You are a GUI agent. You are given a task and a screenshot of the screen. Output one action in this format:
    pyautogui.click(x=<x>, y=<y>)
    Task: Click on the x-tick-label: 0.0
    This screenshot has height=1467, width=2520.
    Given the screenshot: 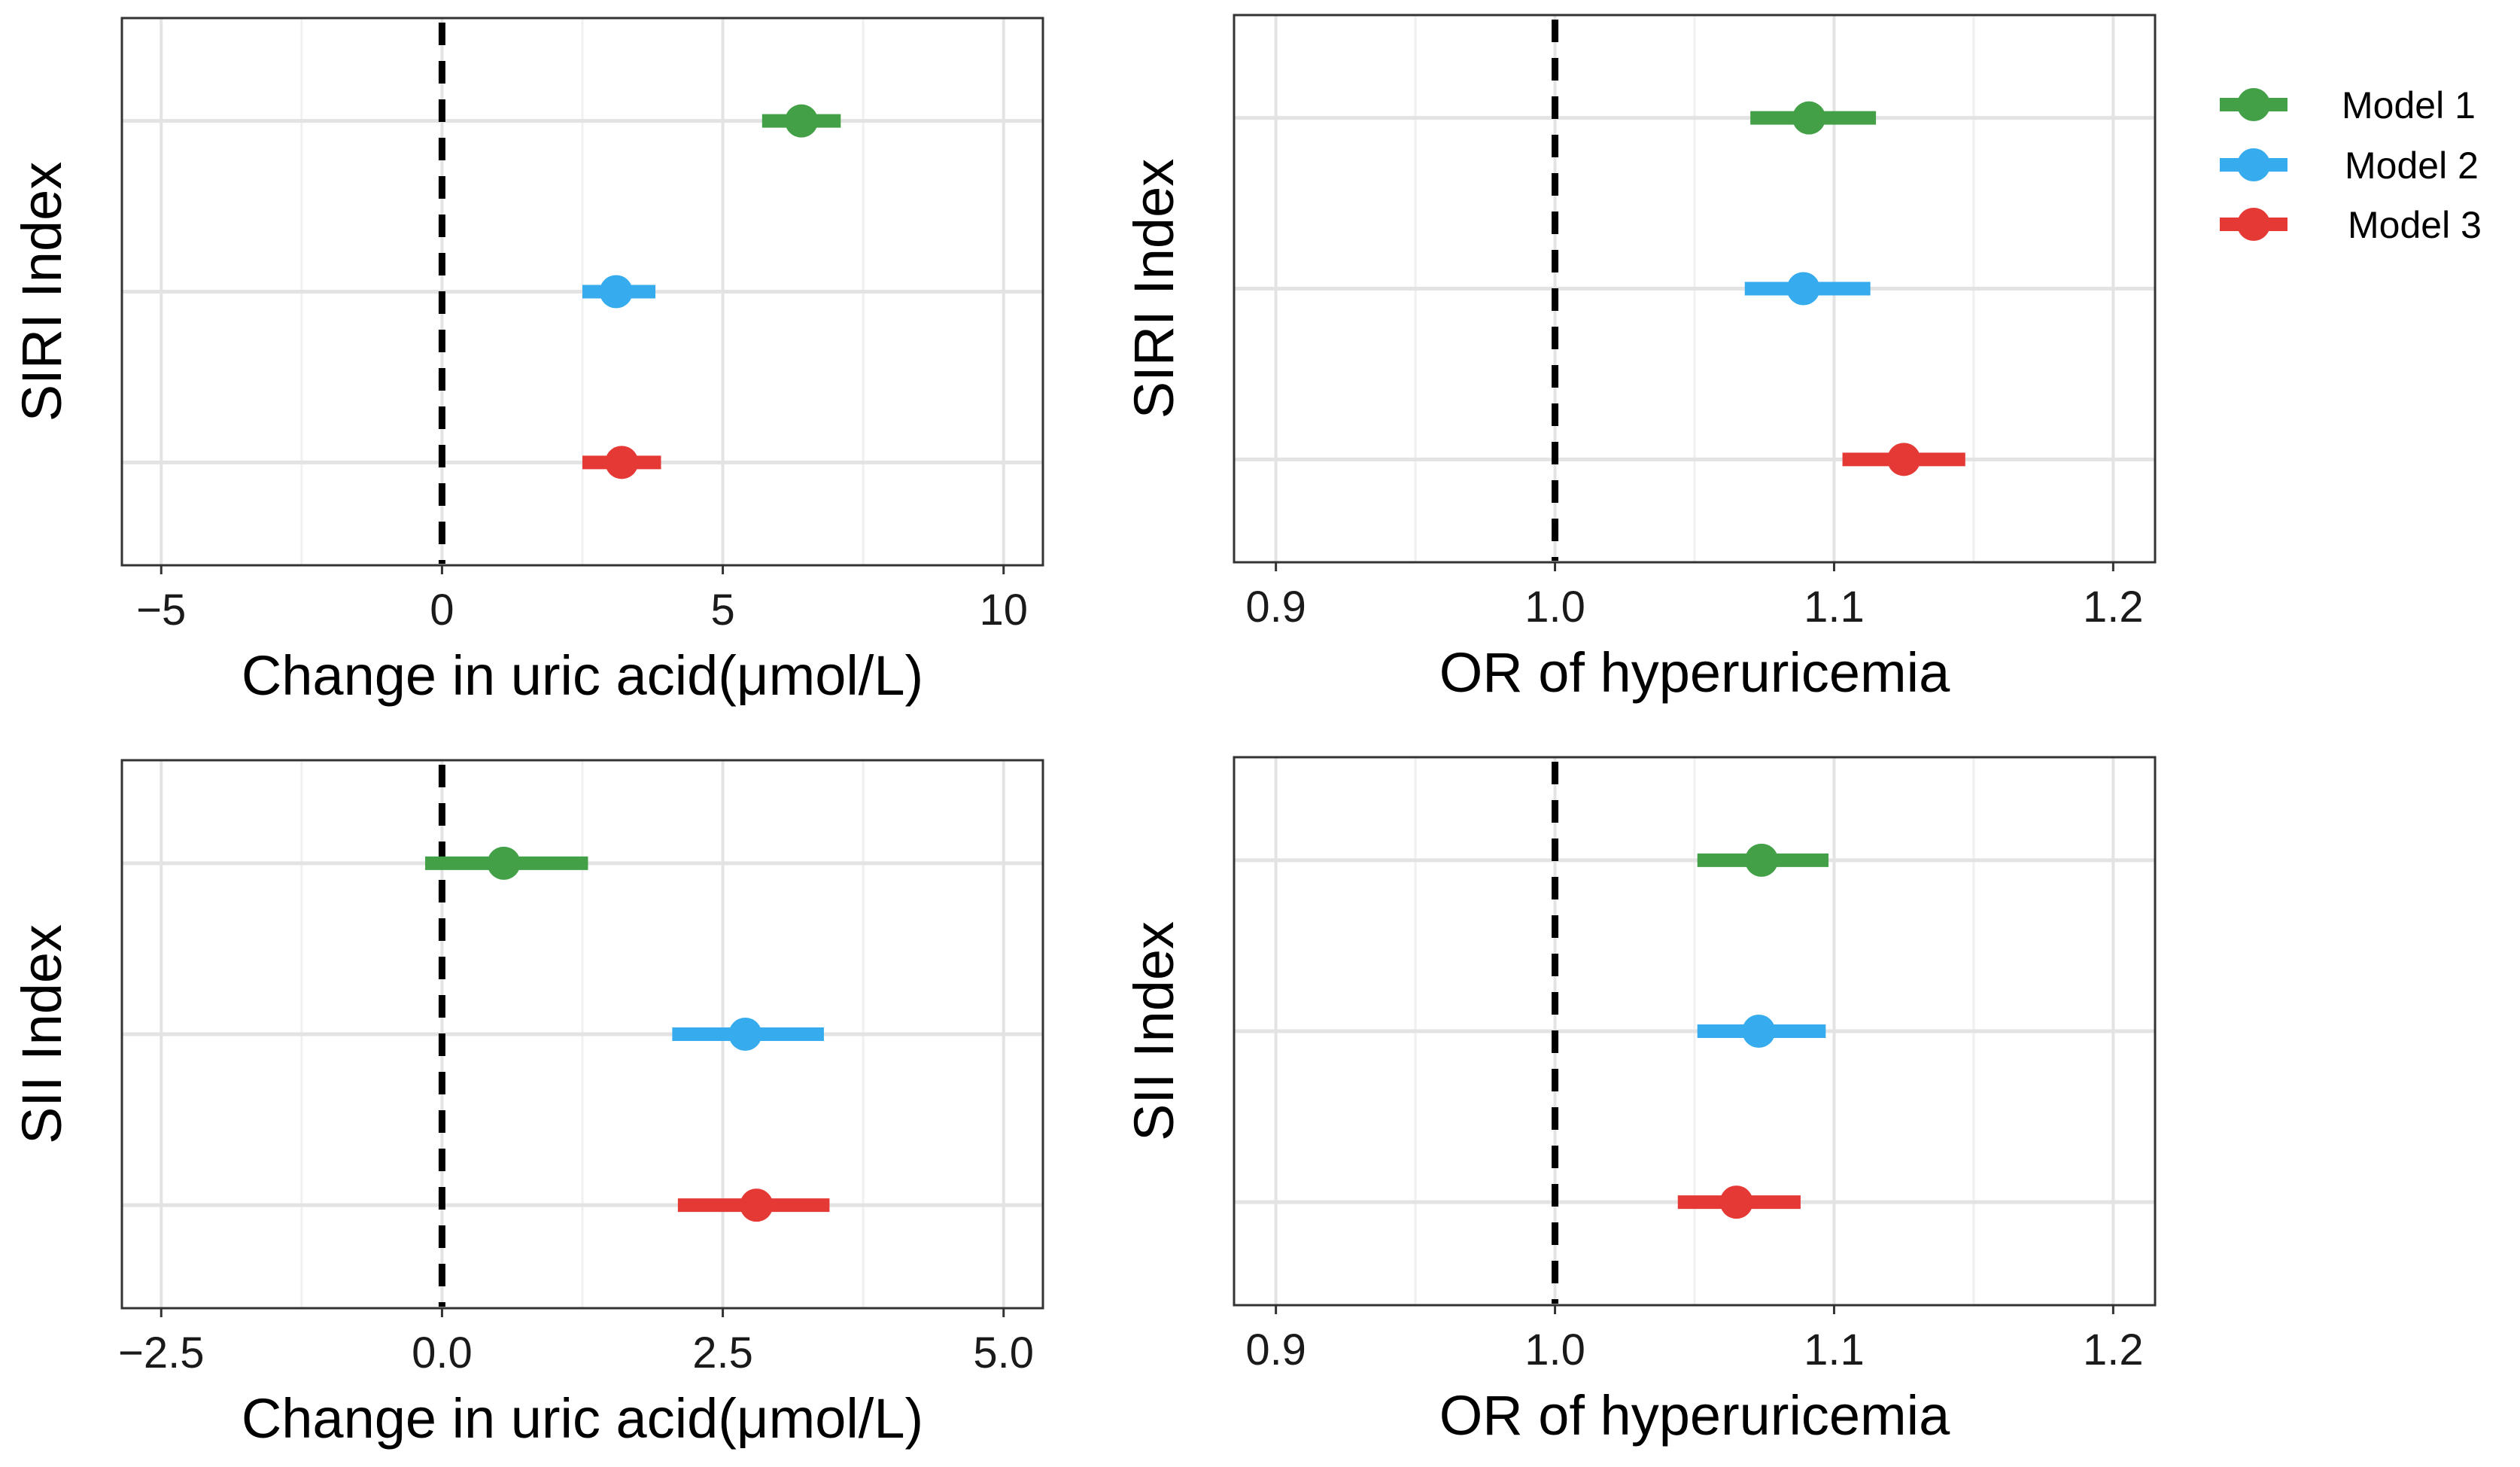 What is the action you would take?
    pyautogui.click(x=442, y=1353)
    